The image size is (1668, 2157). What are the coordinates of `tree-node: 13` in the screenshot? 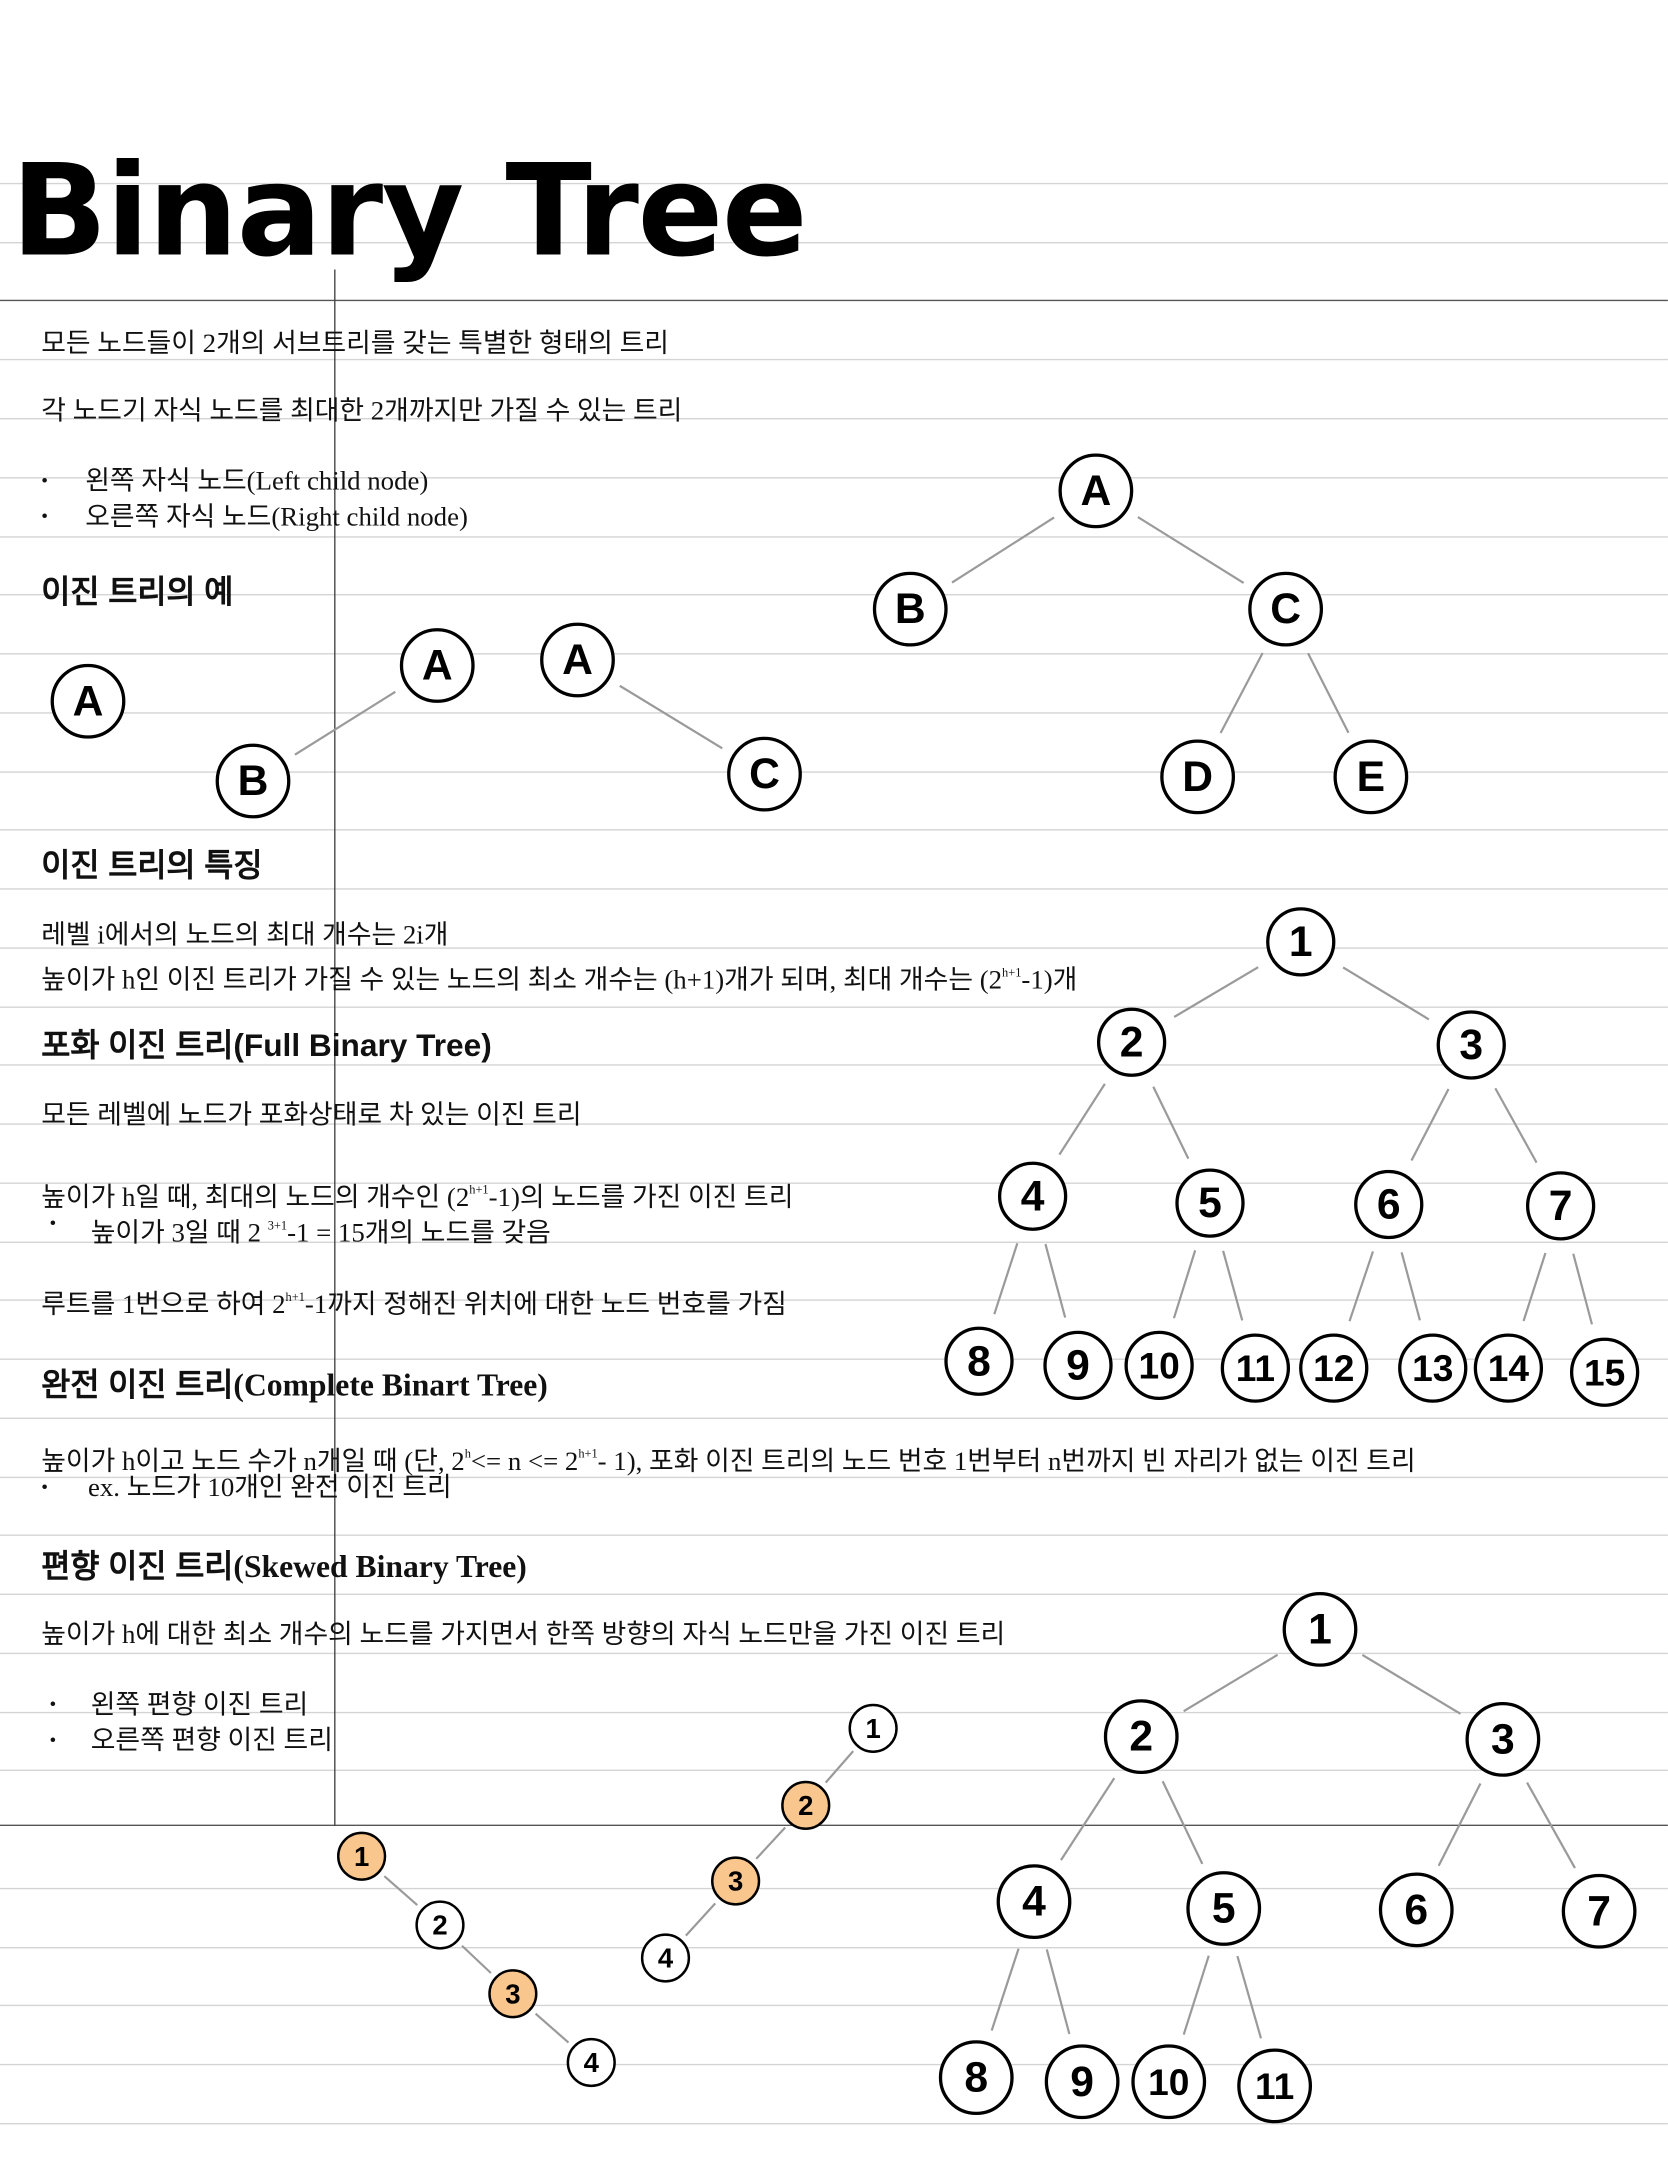 It's located at (1433, 1368).